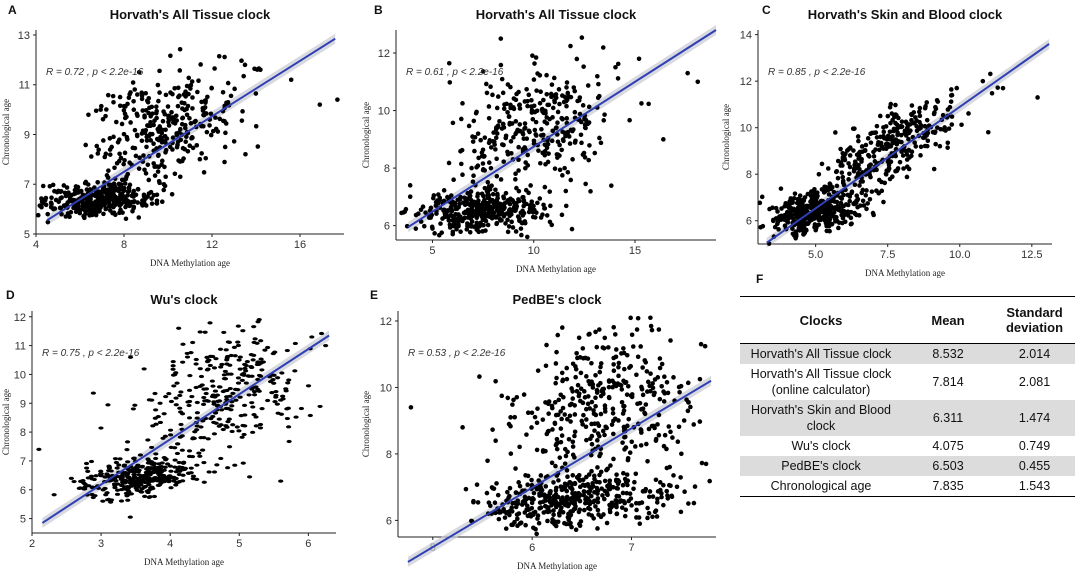 The height and width of the screenshot is (575, 1080). What do you see at coordinates (389, 521) in the screenshot?
I see `y-tick-label: 6` at bounding box center [389, 521].